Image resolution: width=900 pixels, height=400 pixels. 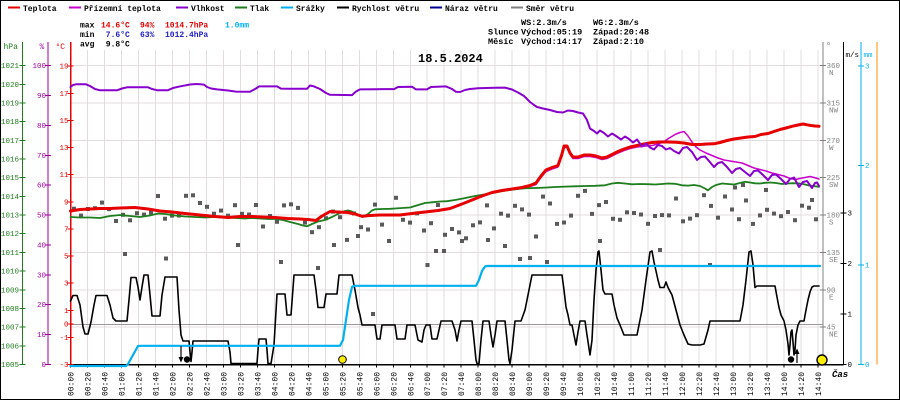 What do you see at coordinates (10, 291) in the screenshot?
I see `svg-text: 1009` at bounding box center [10, 291].